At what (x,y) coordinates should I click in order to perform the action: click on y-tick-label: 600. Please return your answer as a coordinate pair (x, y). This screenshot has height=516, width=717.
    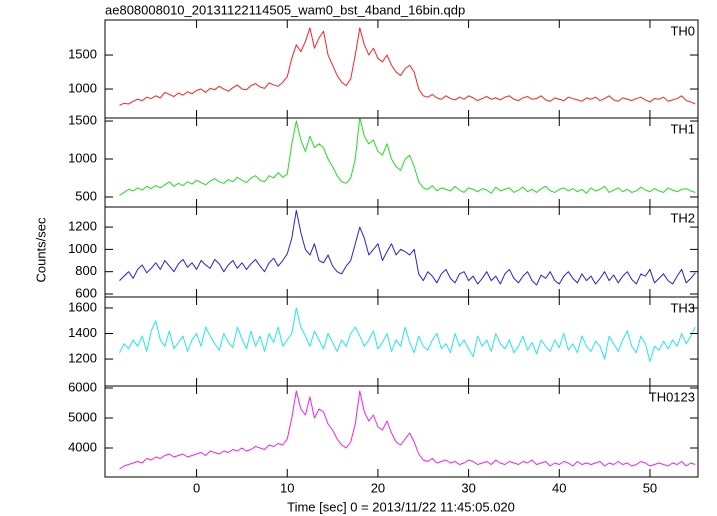
    Looking at the image, I should click on (86, 292).